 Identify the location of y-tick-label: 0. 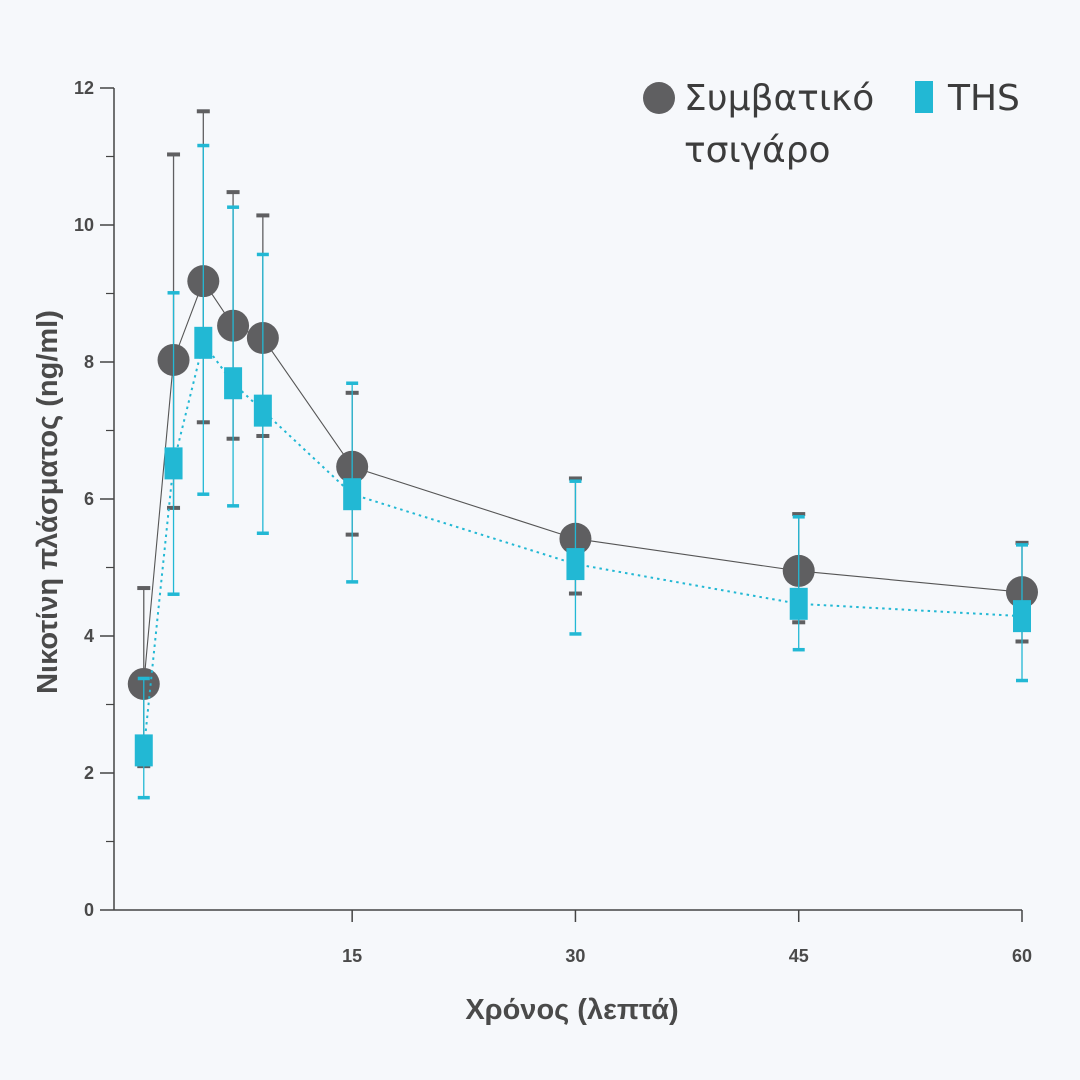
(89, 910).